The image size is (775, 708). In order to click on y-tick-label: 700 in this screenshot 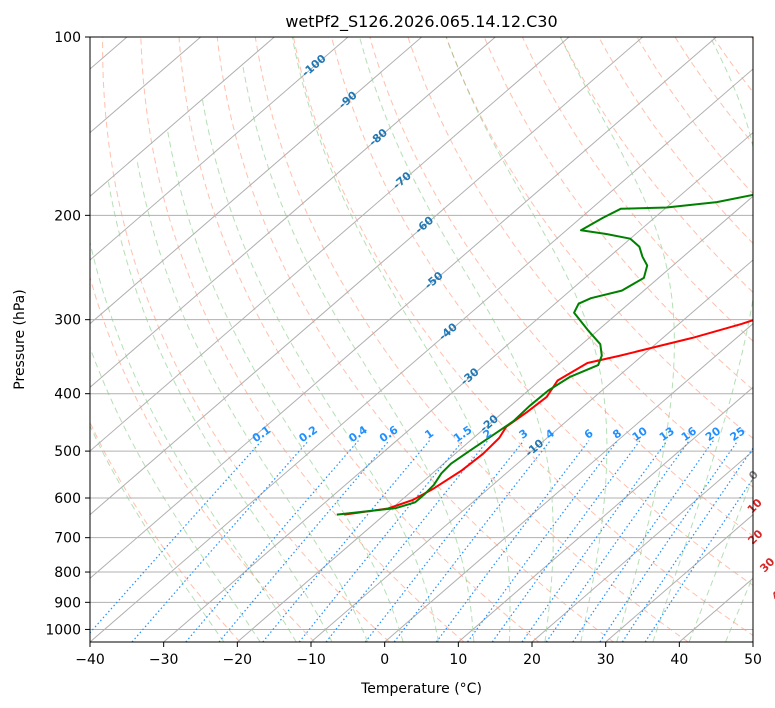, I will do `click(67, 539)`.